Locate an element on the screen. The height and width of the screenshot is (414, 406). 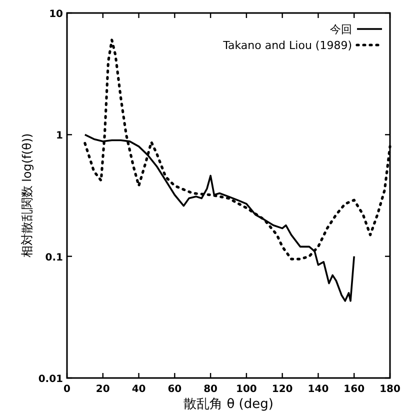
y-tick-label: 0.1 is located at coordinates (54, 258).